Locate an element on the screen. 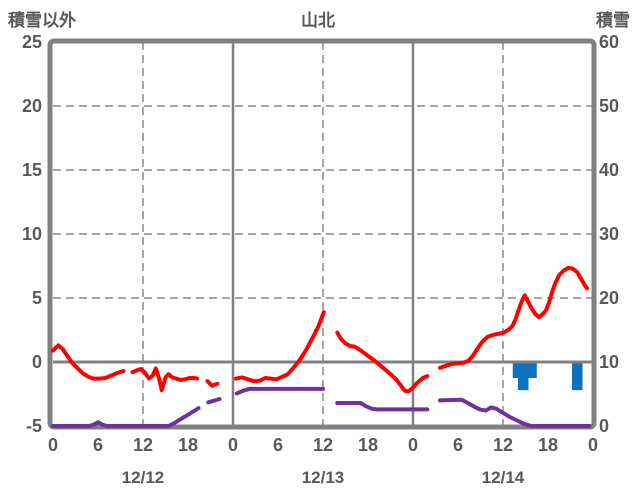 The image size is (636, 501). left-axis-tick: 10 is located at coordinates (31, 234).